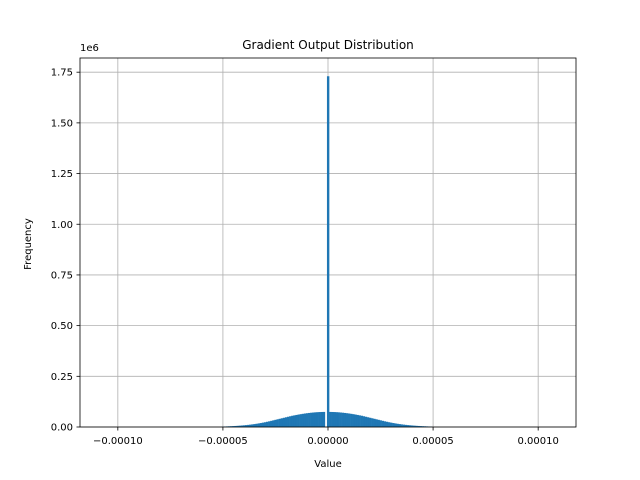 The image size is (640, 480). I want to click on y-tick-label: 1.50, so click(62, 123).